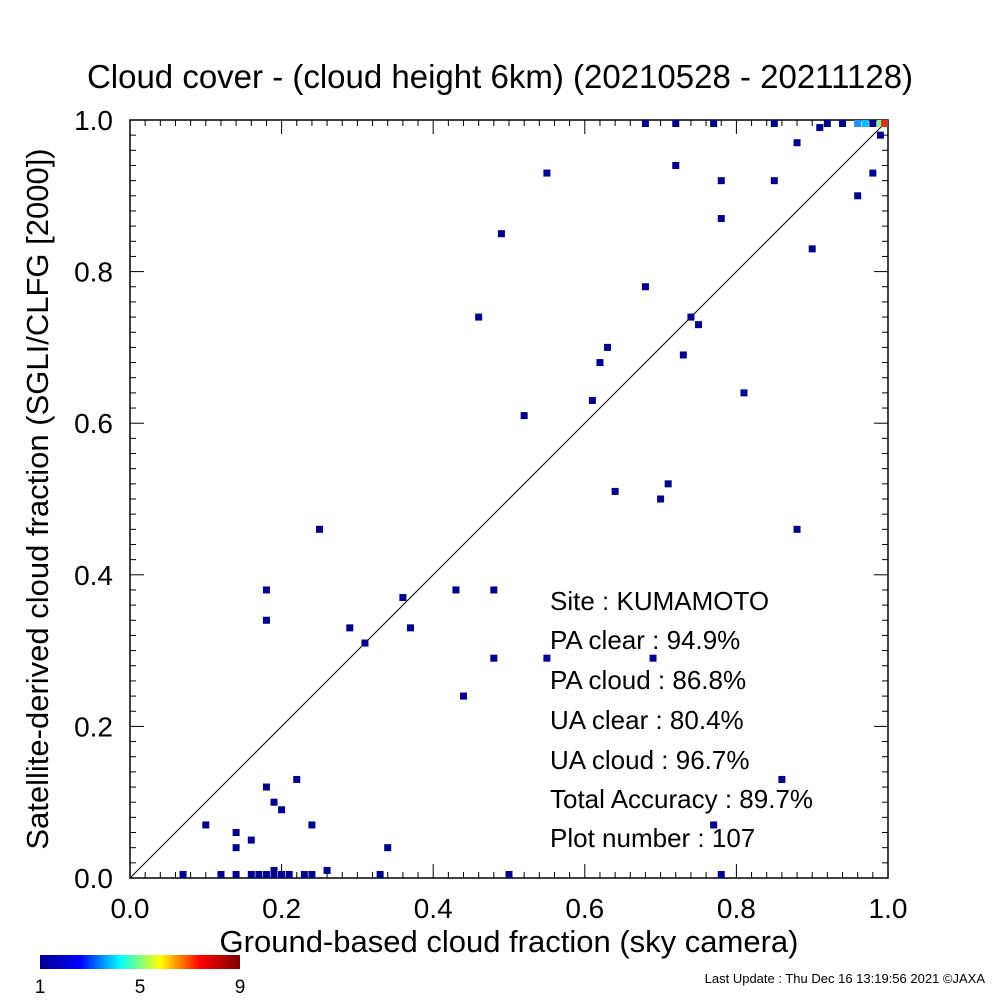  Describe the element at coordinates (433, 908) in the screenshot. I see `x-tick-label: 0.4` at that location.